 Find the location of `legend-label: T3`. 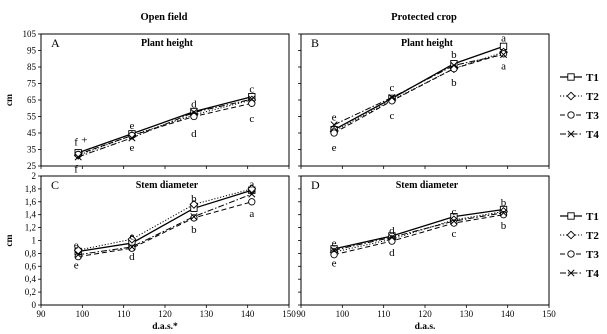

legend-label: T3 is located at coordinates (592, 255).